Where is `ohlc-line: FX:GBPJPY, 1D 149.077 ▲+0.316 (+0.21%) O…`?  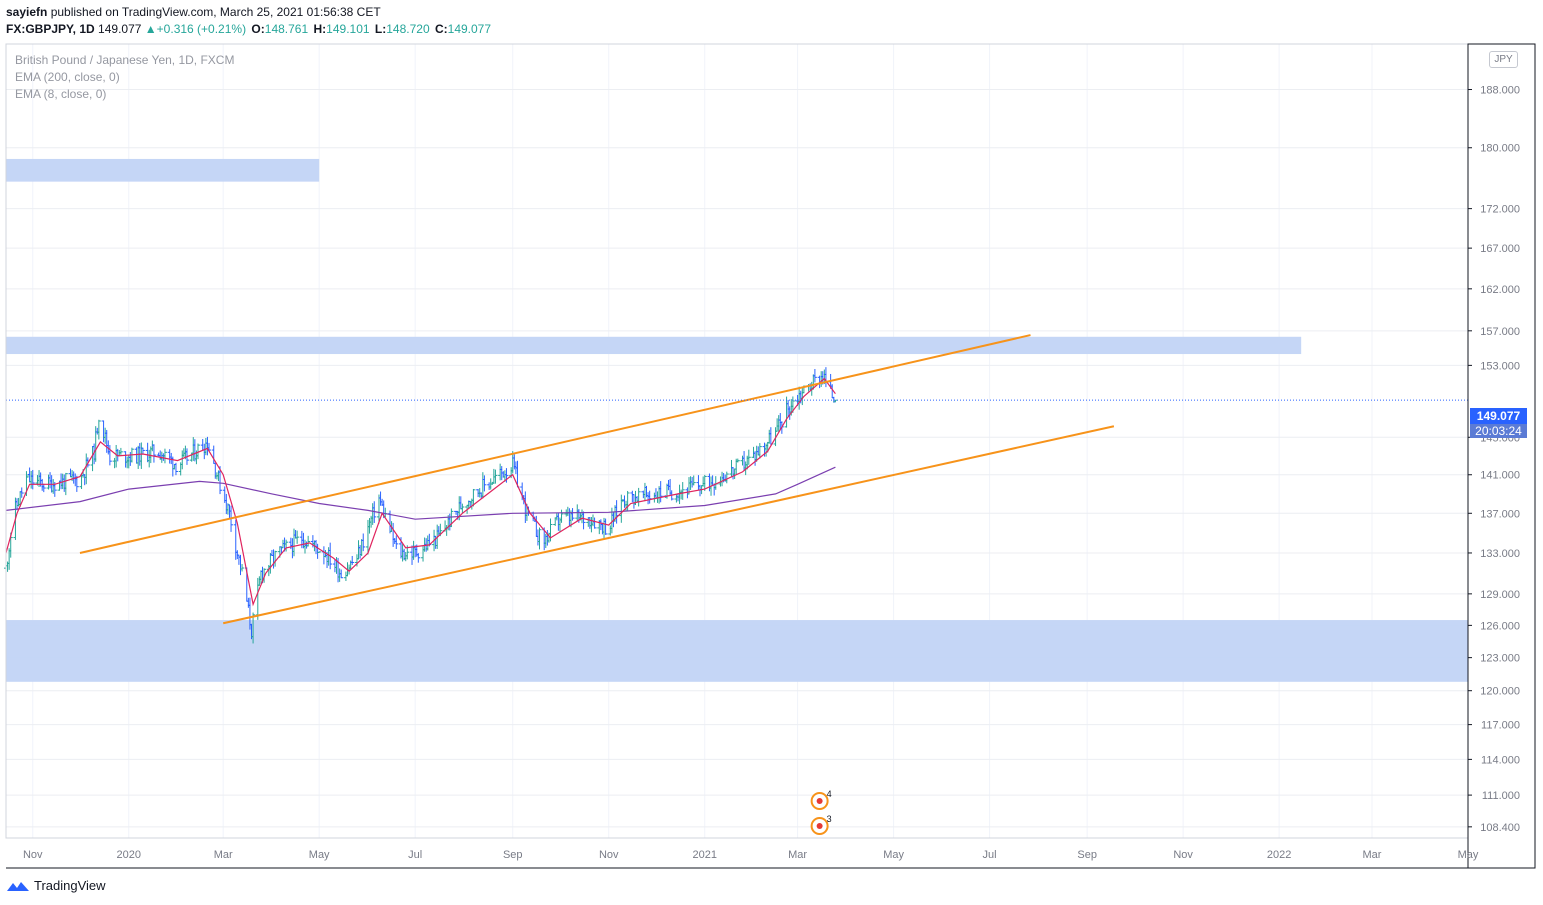
ohlc-line: FX:GBPJPY, 1D 149.077 ▲+0.316 (+0.21%) O… is located at coordinates (248, 29).